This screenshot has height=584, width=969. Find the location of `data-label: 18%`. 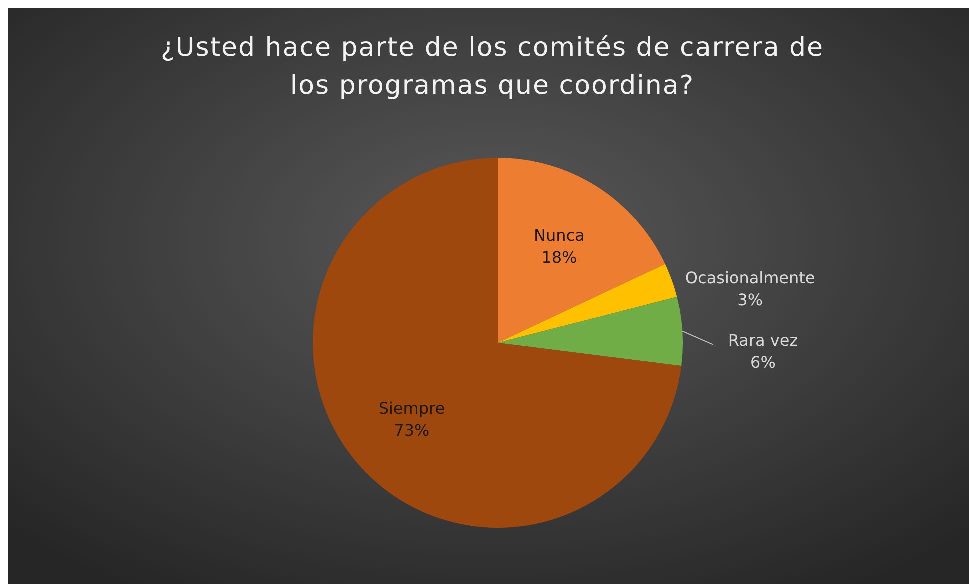

data-label: 18% is located at coordinates (560, 258).